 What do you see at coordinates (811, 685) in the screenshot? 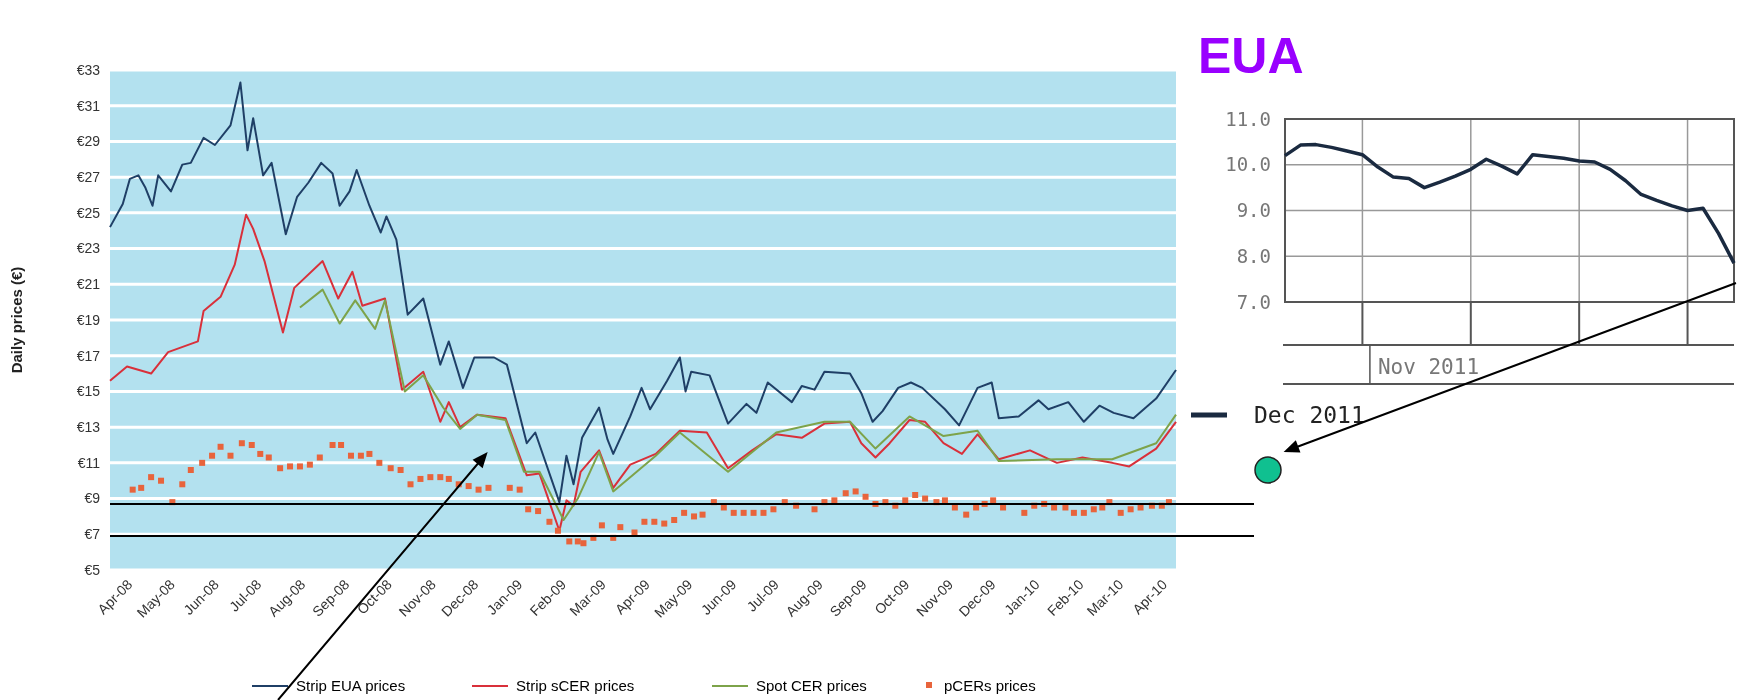
I see `legend-label: Spot CER prices` at bounding box center [811, 685].